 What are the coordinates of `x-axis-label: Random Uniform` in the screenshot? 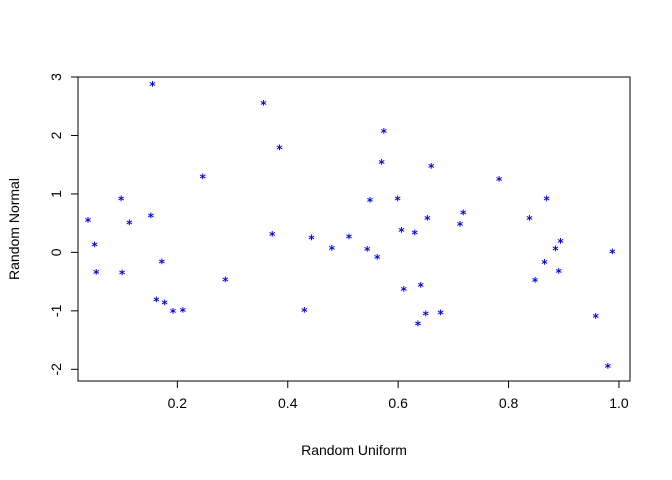 It's located at (354, 450).